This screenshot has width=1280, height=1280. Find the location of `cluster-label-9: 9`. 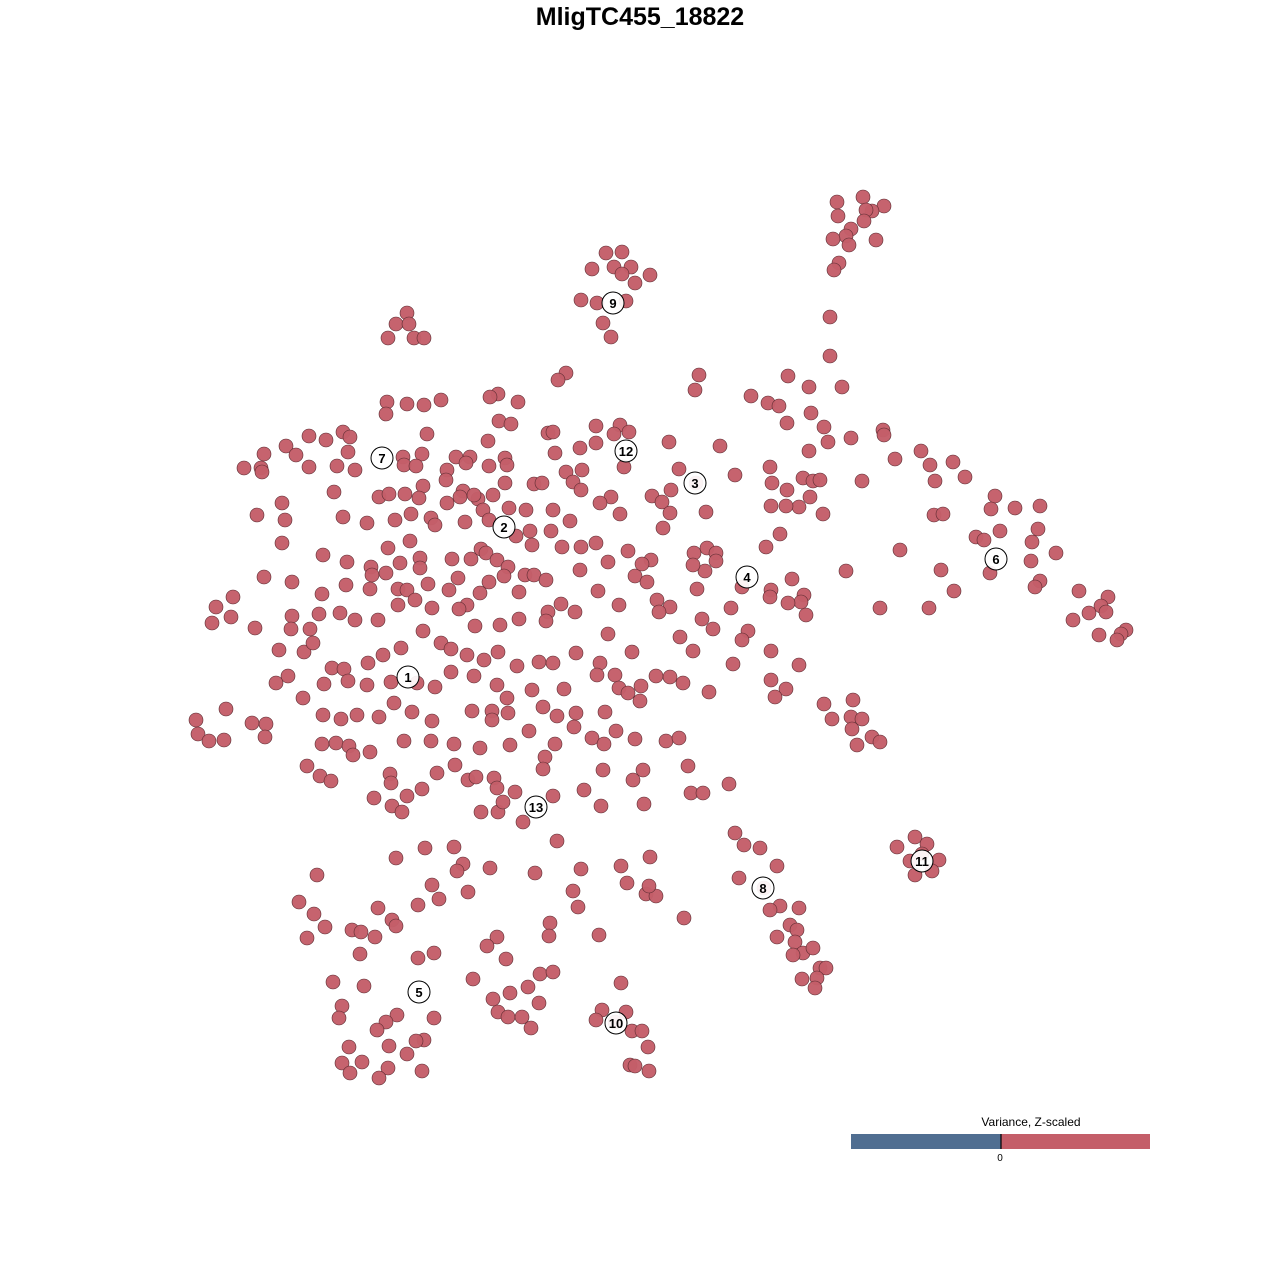

cluster-label-9: 9 is located at coordinates (613, 303).